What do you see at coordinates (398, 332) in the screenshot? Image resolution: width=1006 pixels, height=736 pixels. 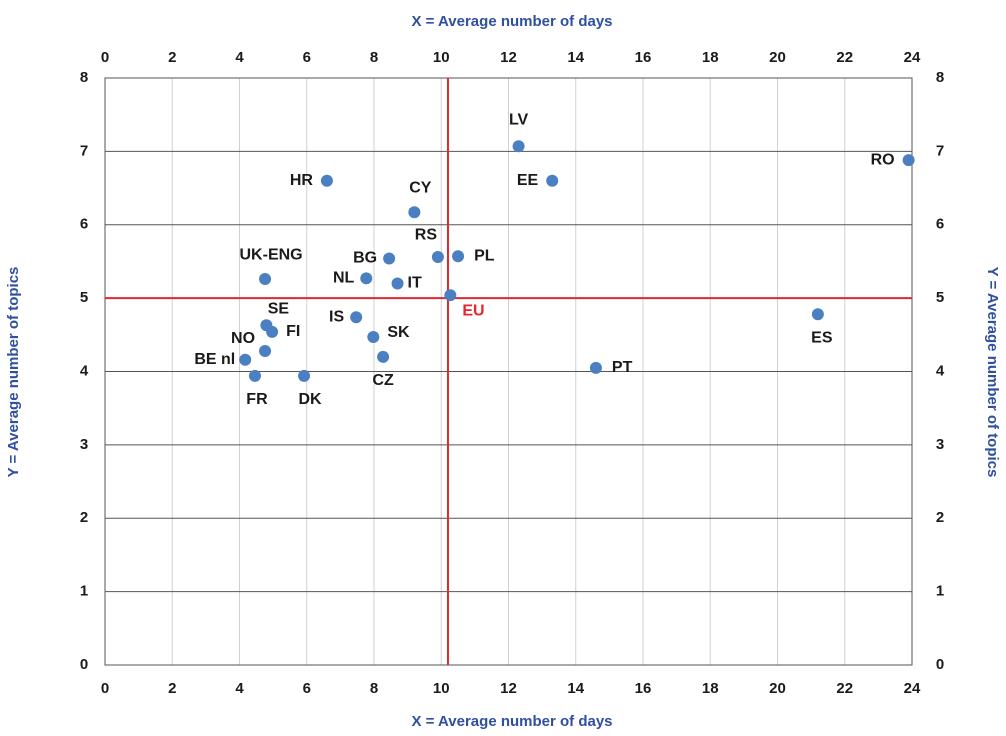 I see `point-label: SK` at bounding box center [398, 332].